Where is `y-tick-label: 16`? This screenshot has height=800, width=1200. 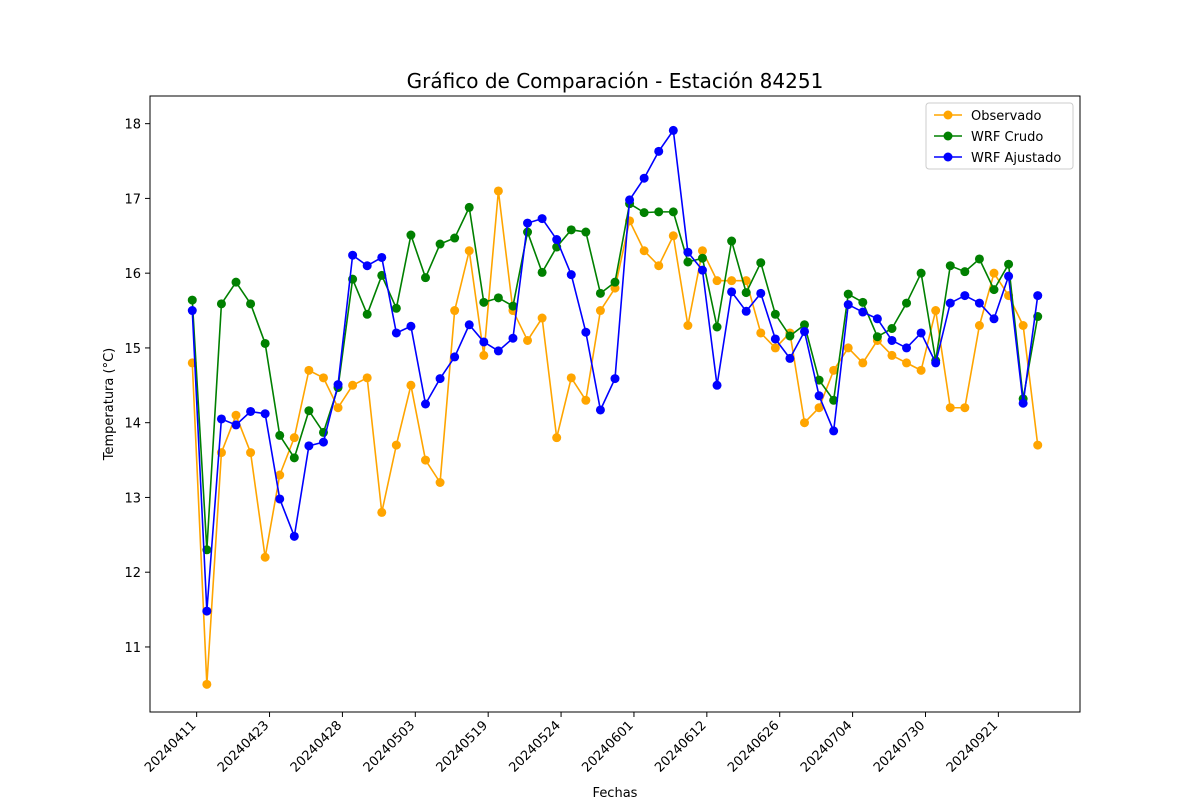
y-tick-label: 16 is located at coordinates (132, 274).